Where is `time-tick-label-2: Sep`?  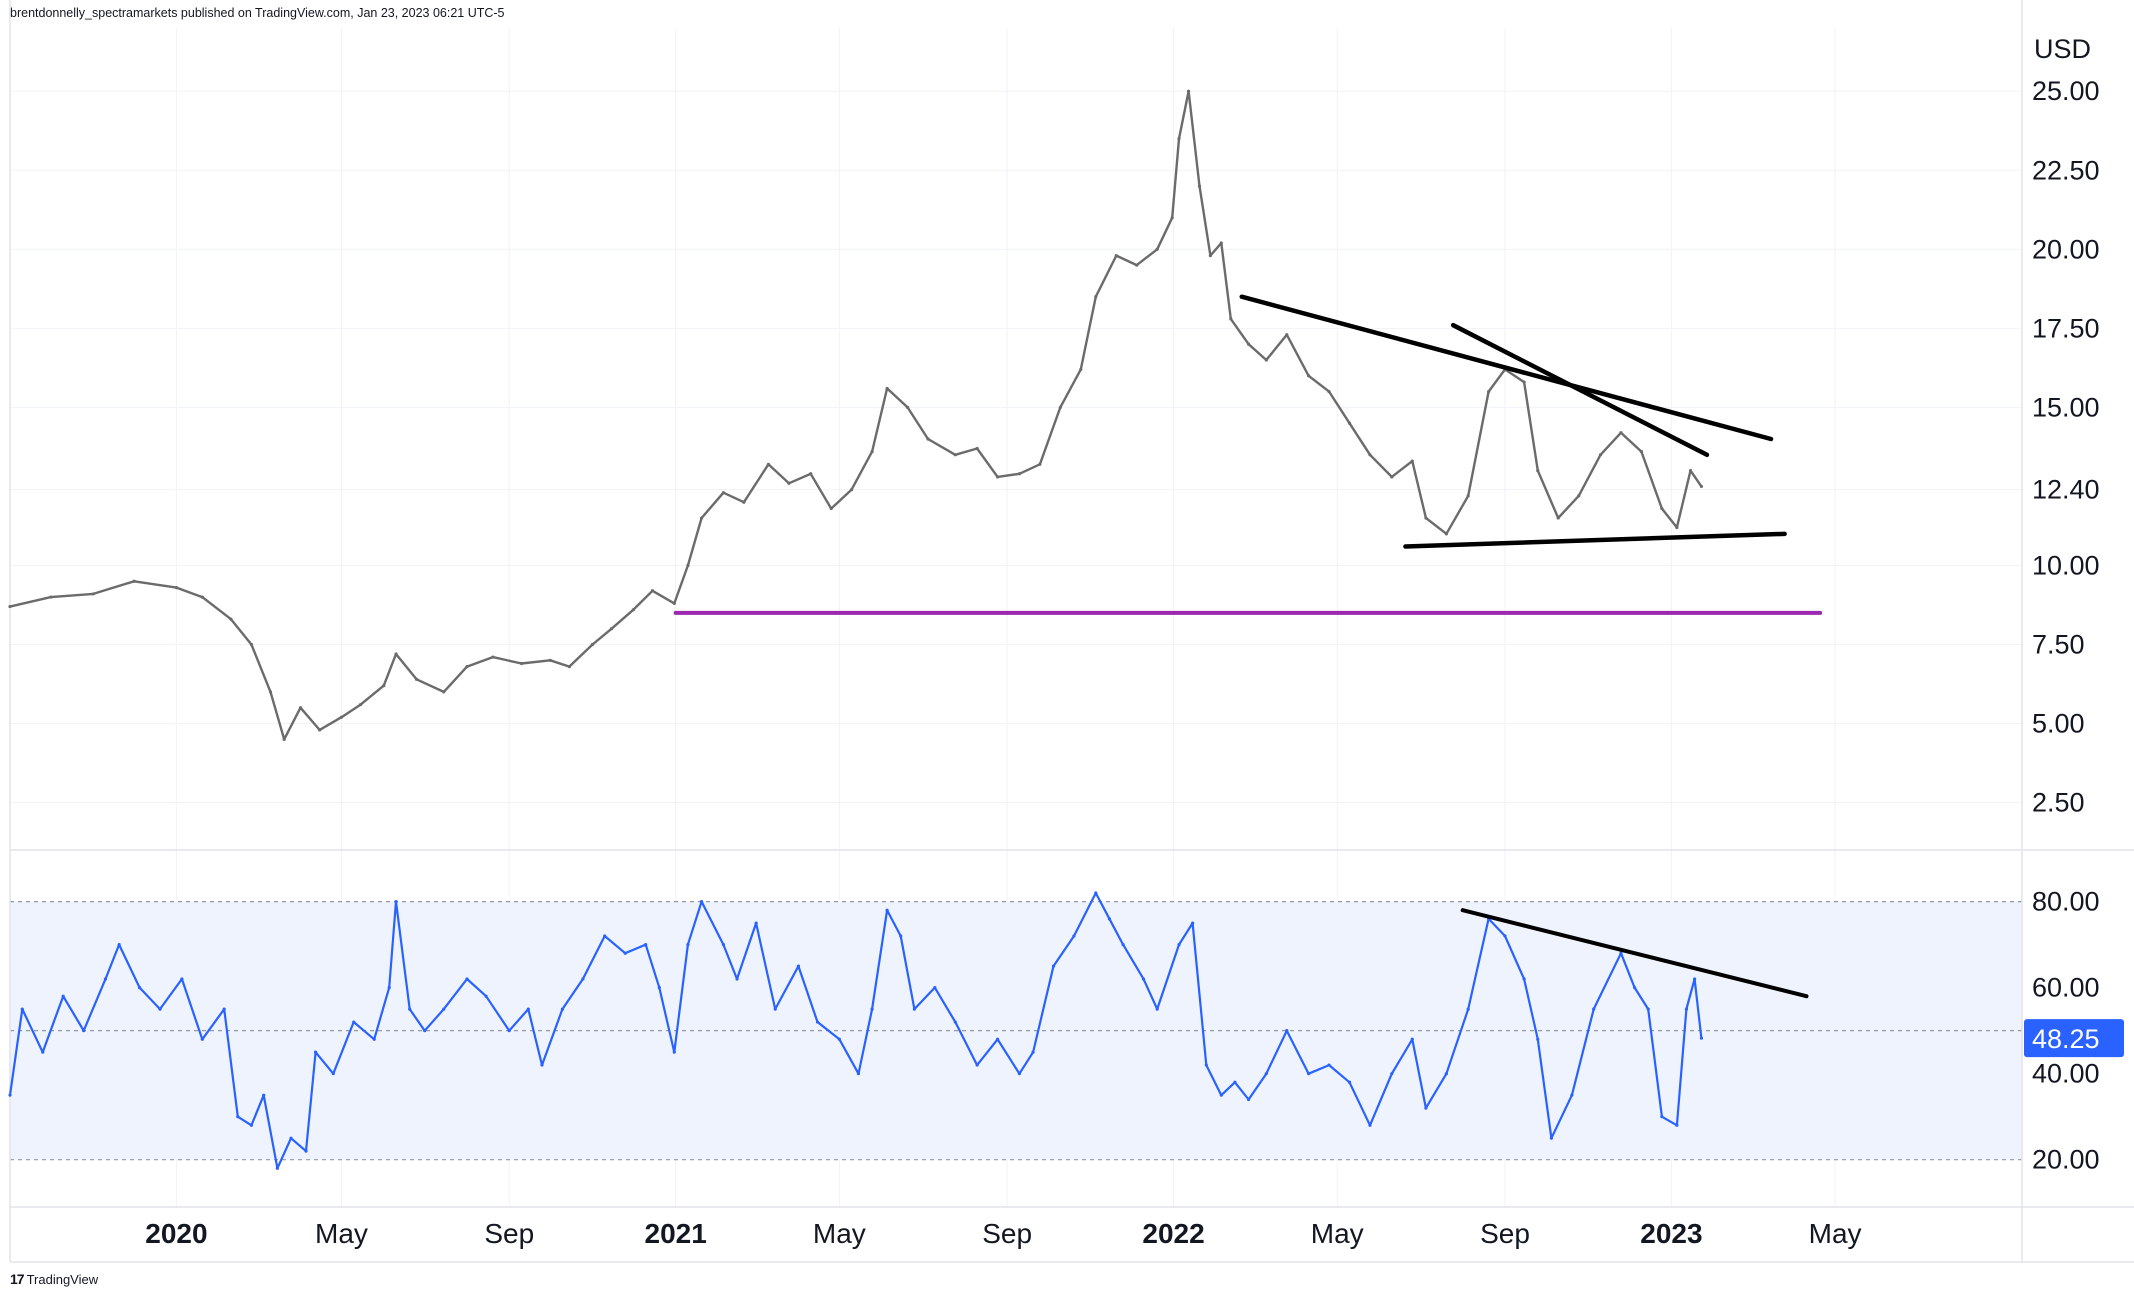
time-tick-label-2: Sep is located at coordinates (509, 1233).